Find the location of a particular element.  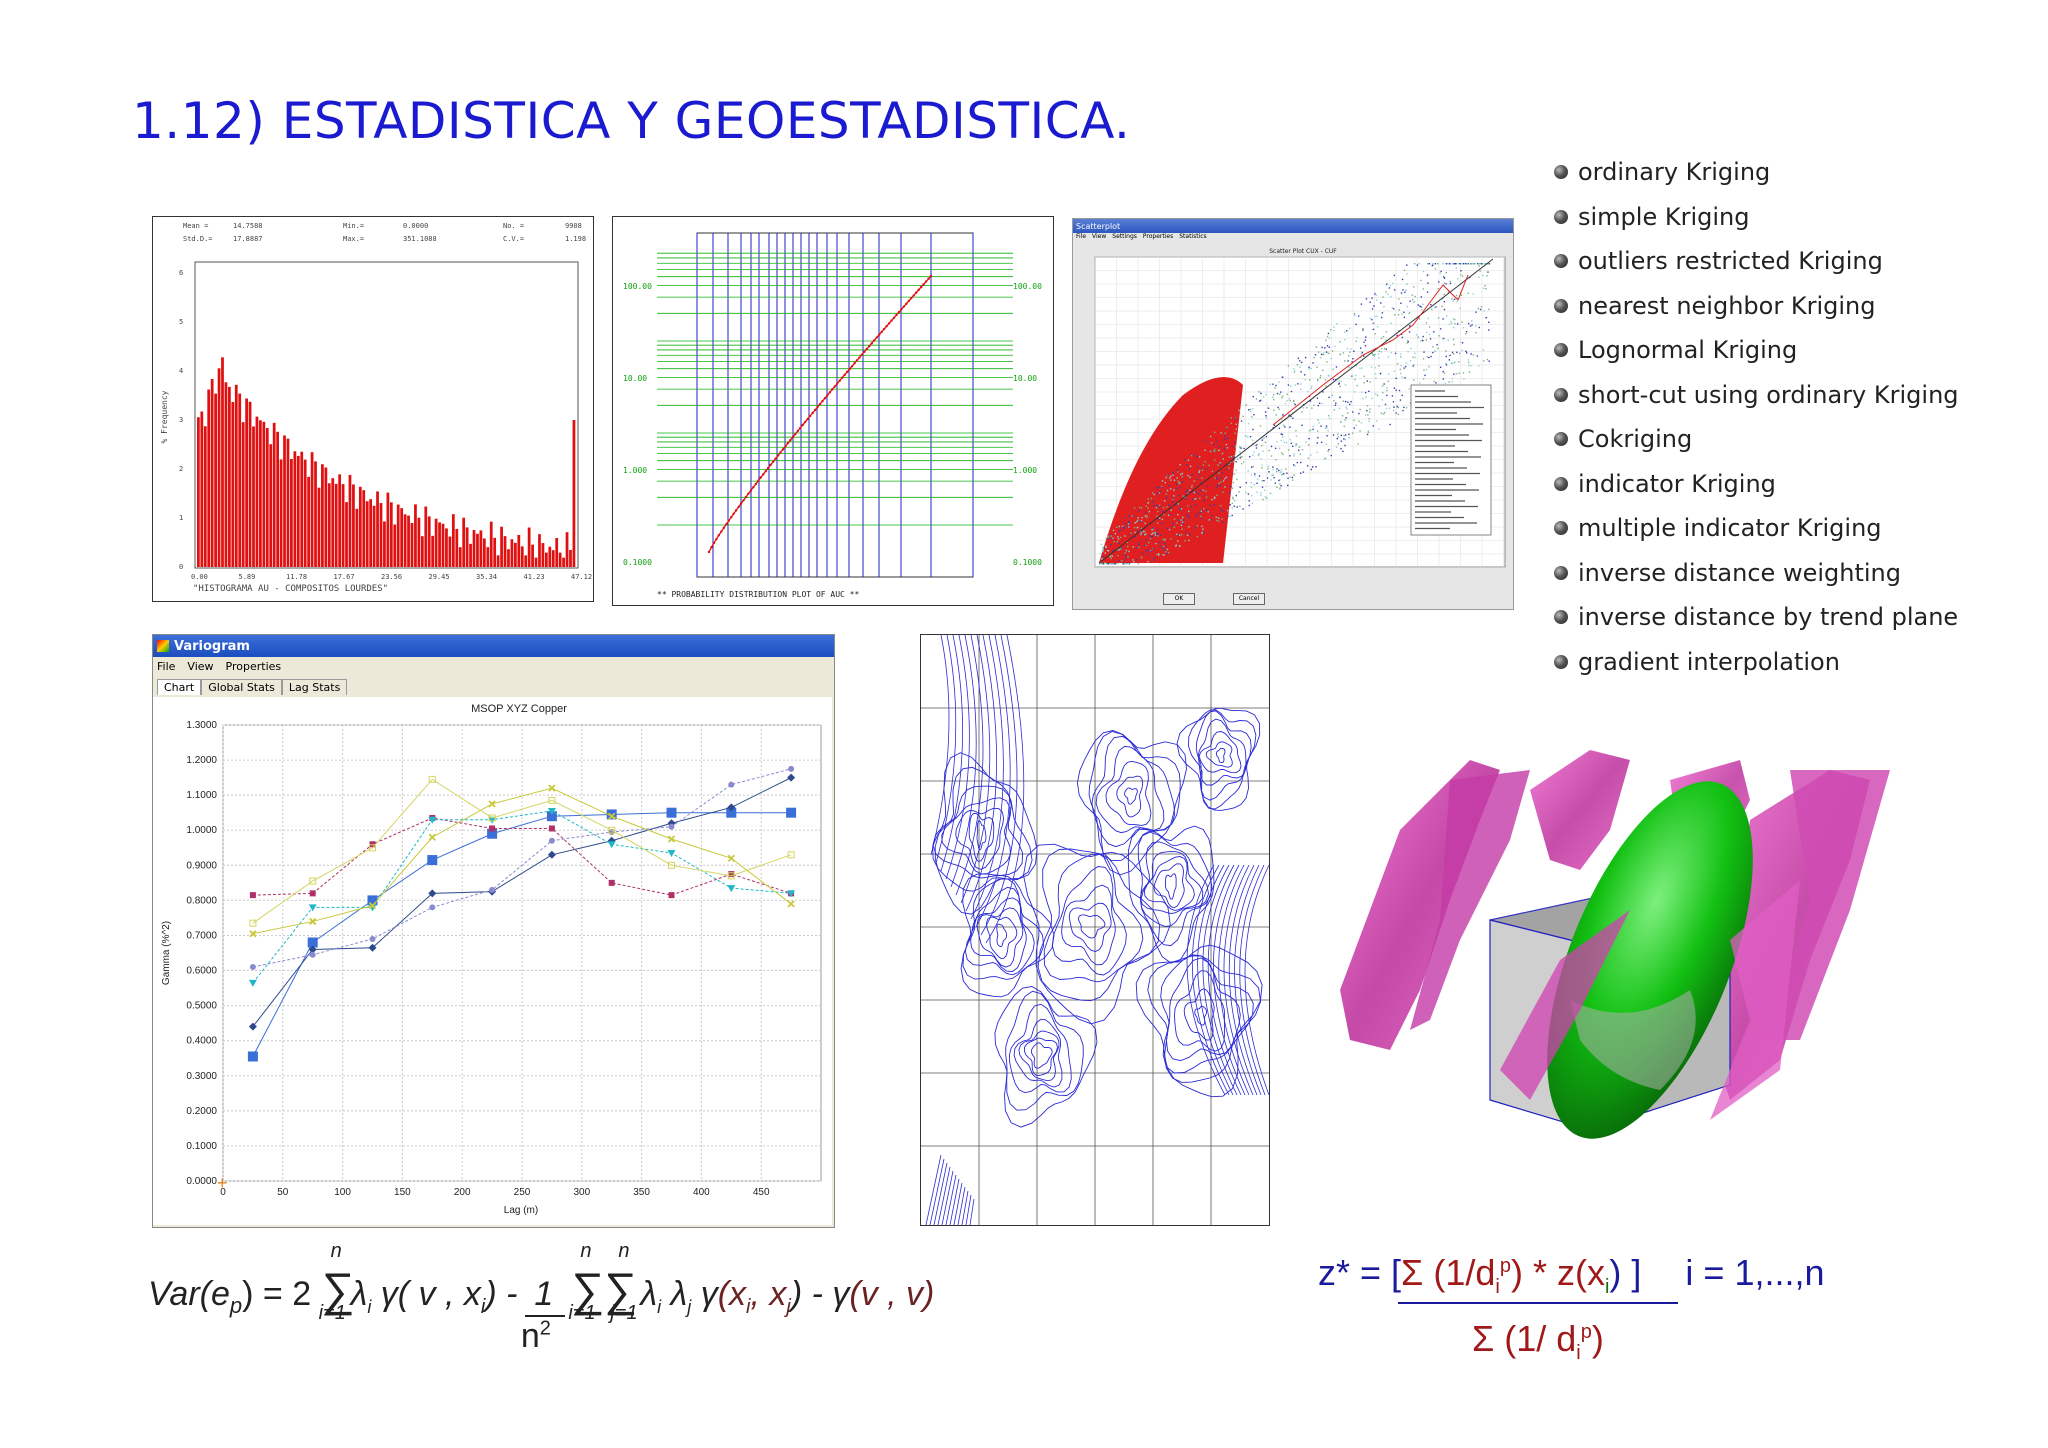

scatter-menu-settings: Settings is located at coordinates (1124, 236).